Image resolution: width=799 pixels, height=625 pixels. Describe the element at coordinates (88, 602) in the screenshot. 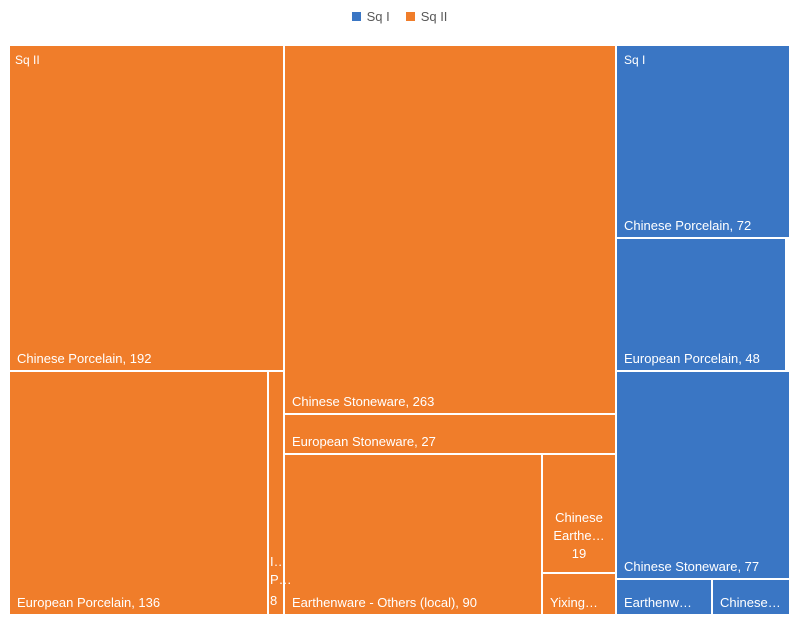

I see `treemap-cell-label: European Porcelain, 136` at that location.